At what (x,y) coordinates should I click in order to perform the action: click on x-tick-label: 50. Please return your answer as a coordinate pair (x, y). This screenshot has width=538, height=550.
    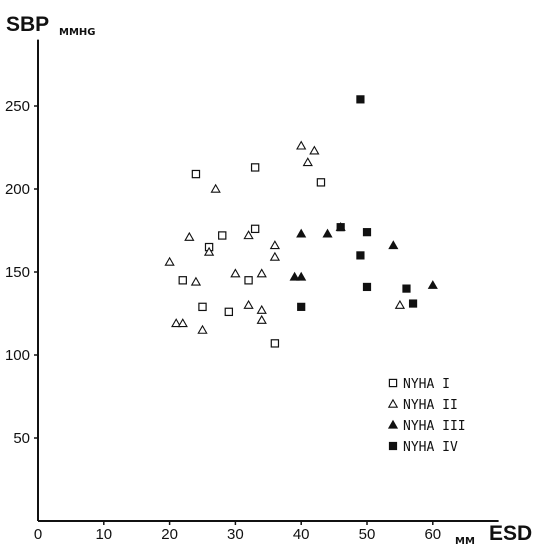
    Looking at the image, I should click on (367, 534).